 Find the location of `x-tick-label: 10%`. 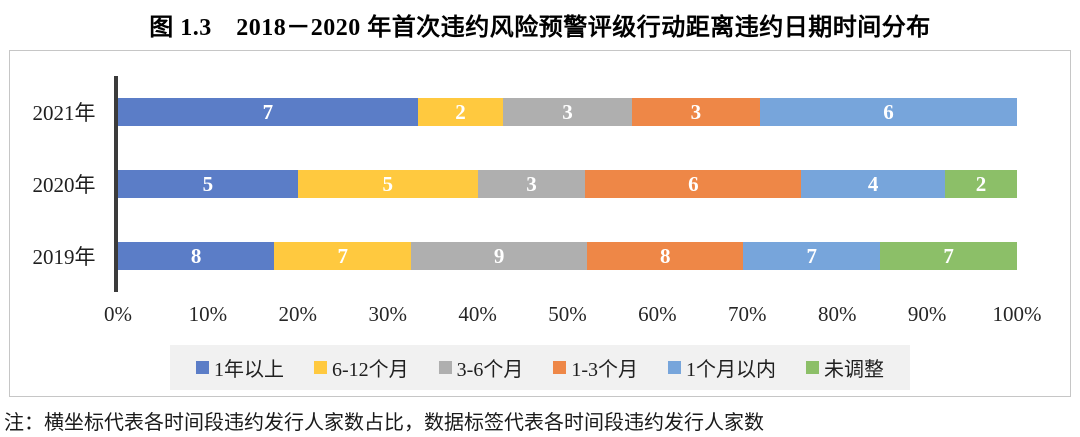

x-tick-label: 10% is located at coordinates (208, 314).